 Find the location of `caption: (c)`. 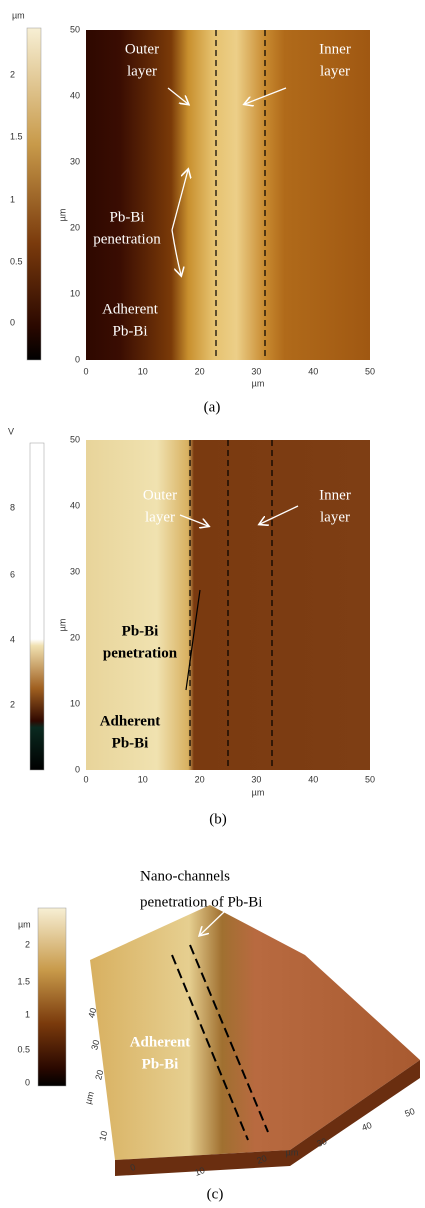

caption: (c) is located at coordinates (215, 1194).